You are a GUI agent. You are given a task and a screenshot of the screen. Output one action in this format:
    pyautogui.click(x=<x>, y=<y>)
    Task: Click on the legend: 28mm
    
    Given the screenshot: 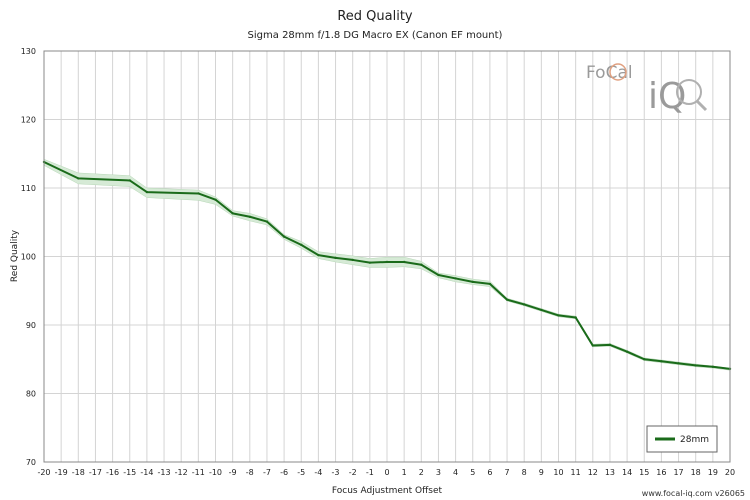 What is the action you would take?
    pyautogui.click(x=682, y=439)
    